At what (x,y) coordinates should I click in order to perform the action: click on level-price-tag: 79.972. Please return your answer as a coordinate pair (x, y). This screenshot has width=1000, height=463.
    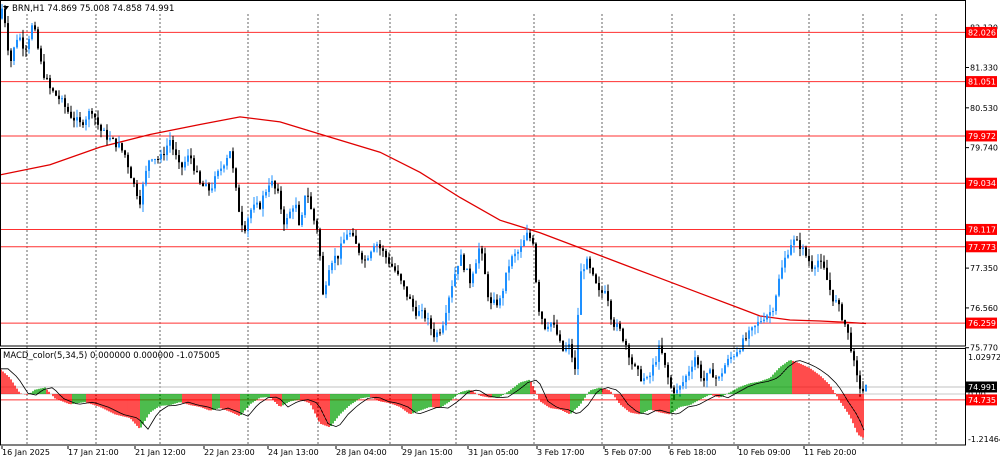
    Looking at the image, I should click on (981, 136).